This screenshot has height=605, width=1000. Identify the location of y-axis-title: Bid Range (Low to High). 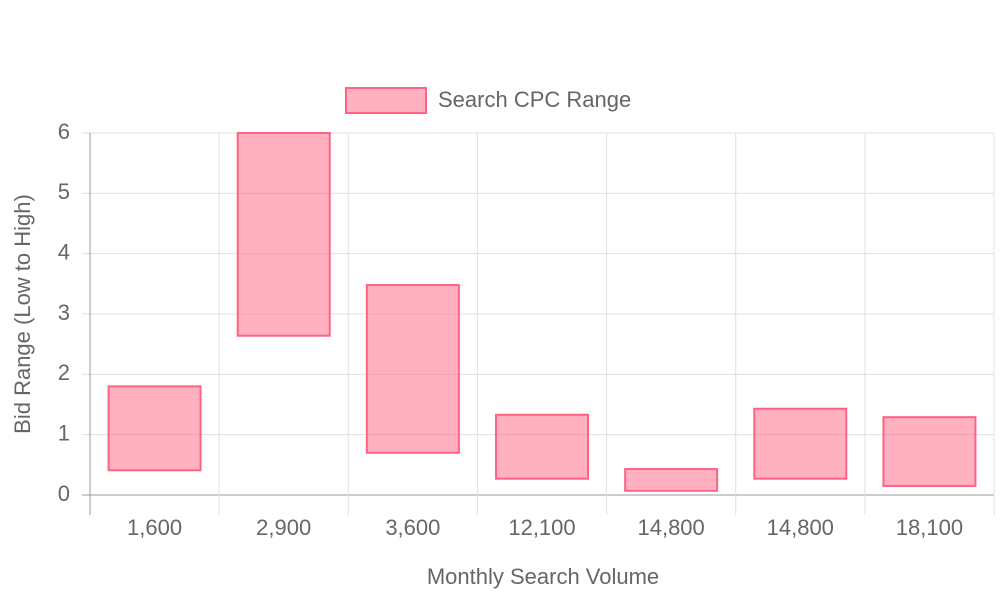
(22, 314).